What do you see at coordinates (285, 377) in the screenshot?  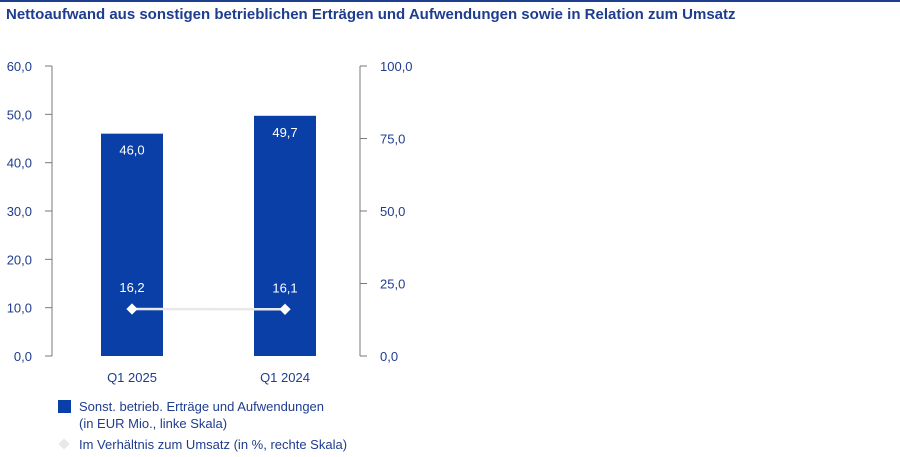 I see `category-label: Q1 2024` at bounding box center [285, 377].